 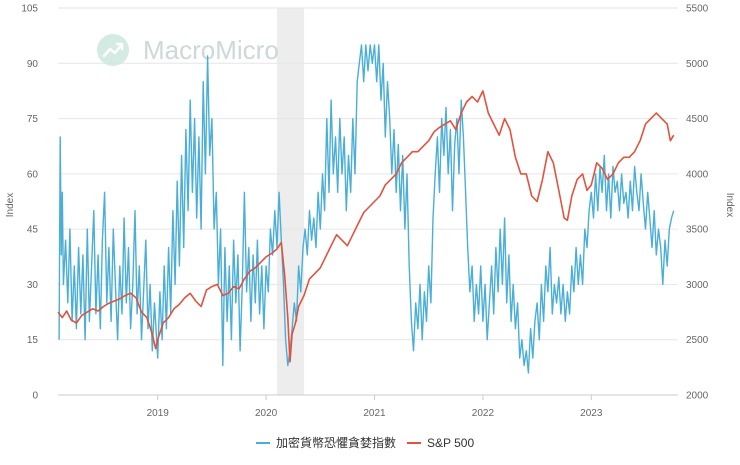 What do you see at coordinates (35, 396) in the screenshot?
I see `left-tick-label: 0` at bounding box center [35, 396].